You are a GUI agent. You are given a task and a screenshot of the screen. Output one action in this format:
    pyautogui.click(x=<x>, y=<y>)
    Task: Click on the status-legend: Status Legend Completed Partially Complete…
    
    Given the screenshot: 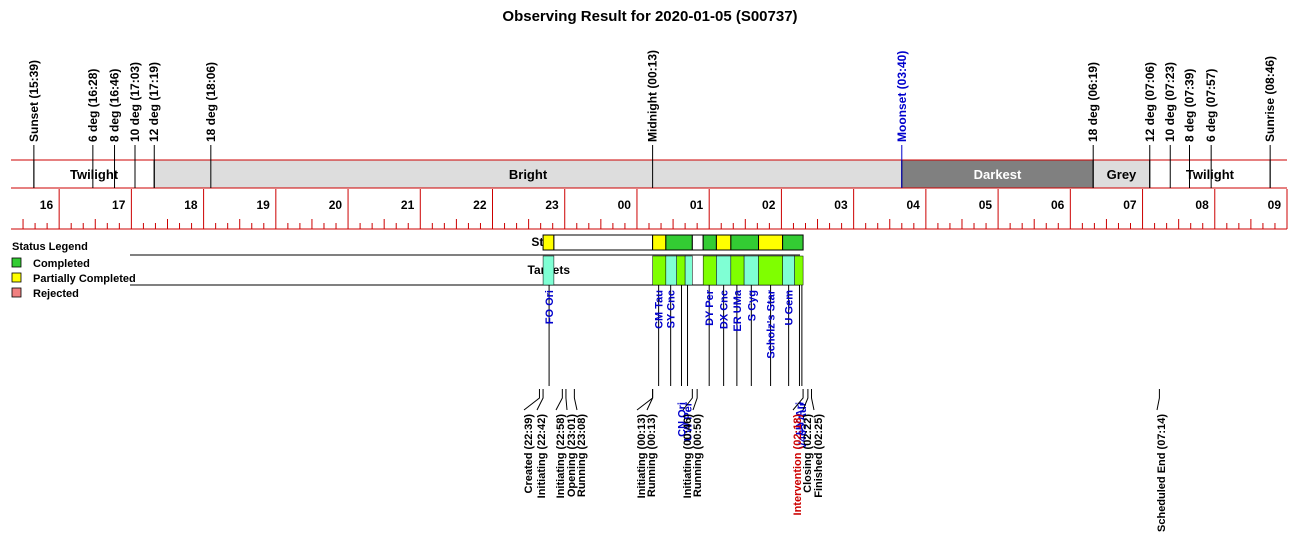 What is the action you would take?
    pyautogui.click(x=73, y=270)
    